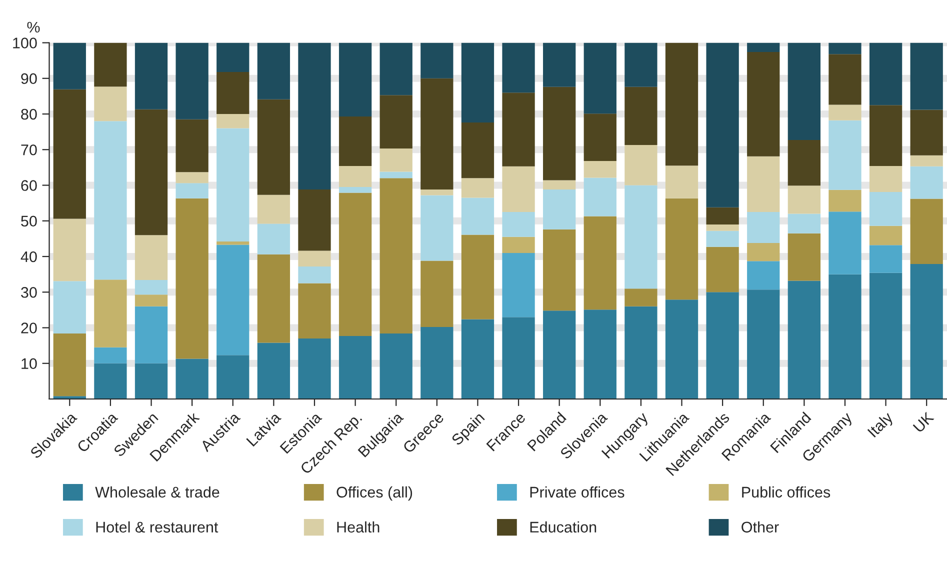  Describe the element at coordinates (29, 292) in the screenshot. I see `y-tick-label: 30` at that location.